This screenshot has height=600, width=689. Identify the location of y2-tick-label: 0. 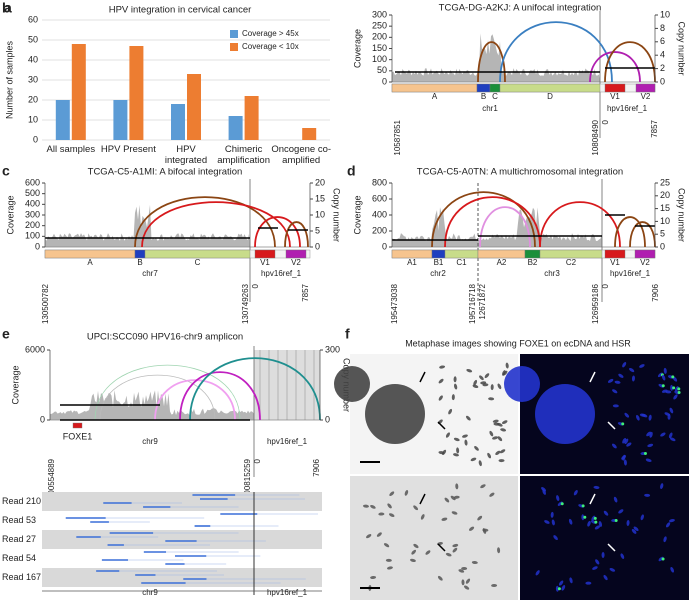
(662, 81).